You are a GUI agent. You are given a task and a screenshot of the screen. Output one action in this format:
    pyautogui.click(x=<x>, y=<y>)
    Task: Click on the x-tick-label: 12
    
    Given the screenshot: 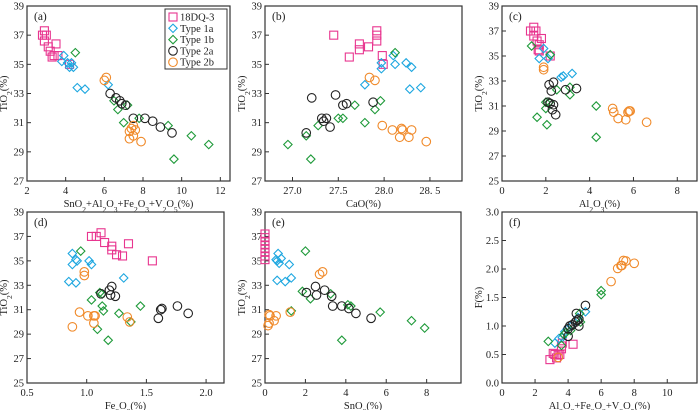 What is the action you would take?
    pyautogui.click(x=220, y=191)
    